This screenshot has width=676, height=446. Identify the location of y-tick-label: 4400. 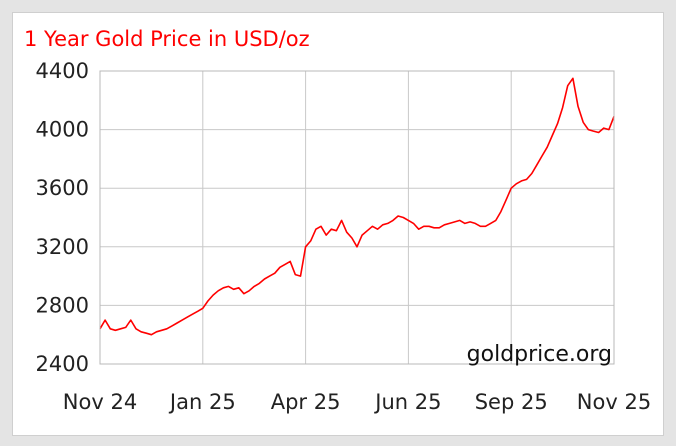
(62, 71).